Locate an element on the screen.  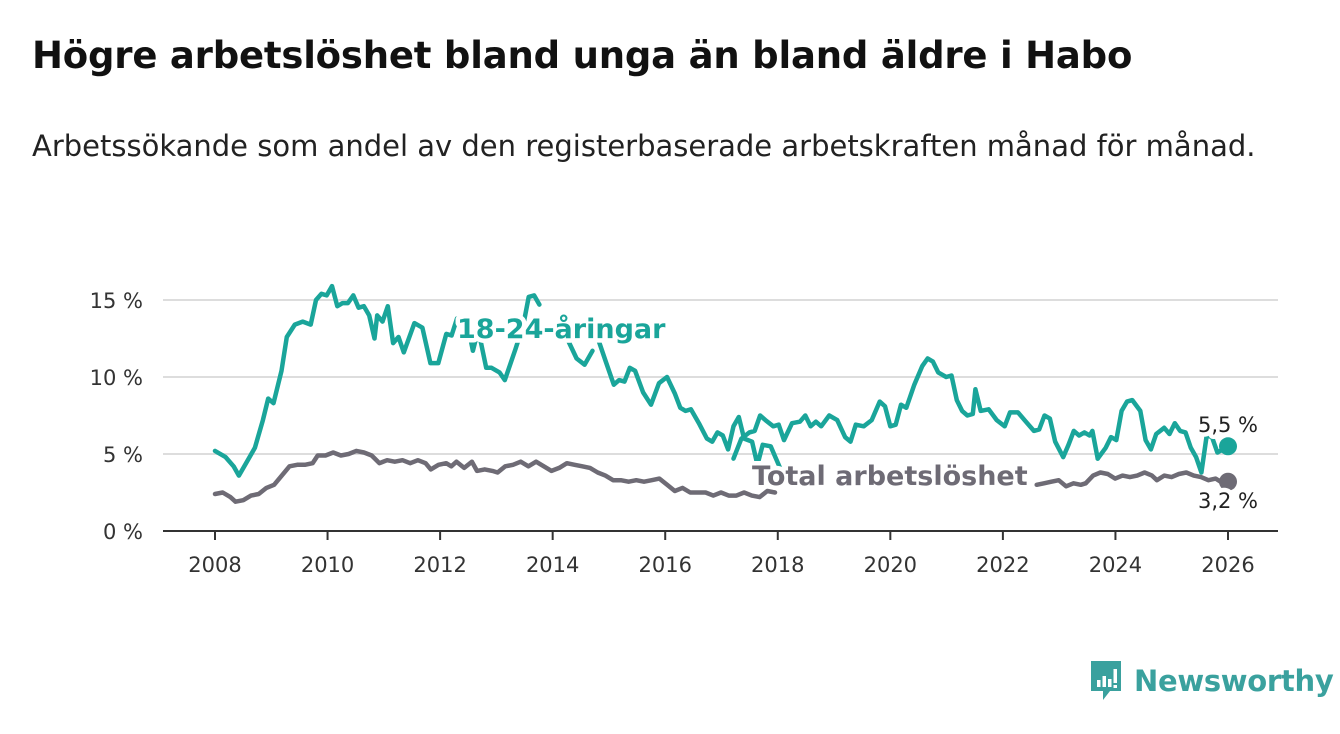
total-series-label-halo: Total arbetslöshet is located at coordinates (890, 476).